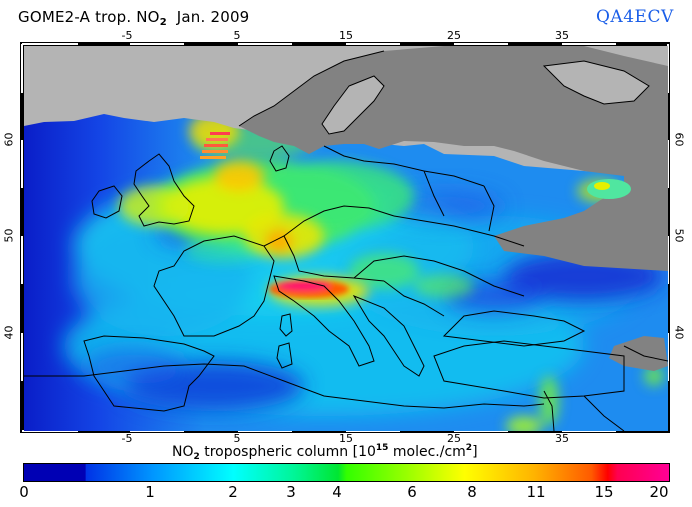 The image size is (692, 507). I want to click on ship-tracks, so click(215, 145).